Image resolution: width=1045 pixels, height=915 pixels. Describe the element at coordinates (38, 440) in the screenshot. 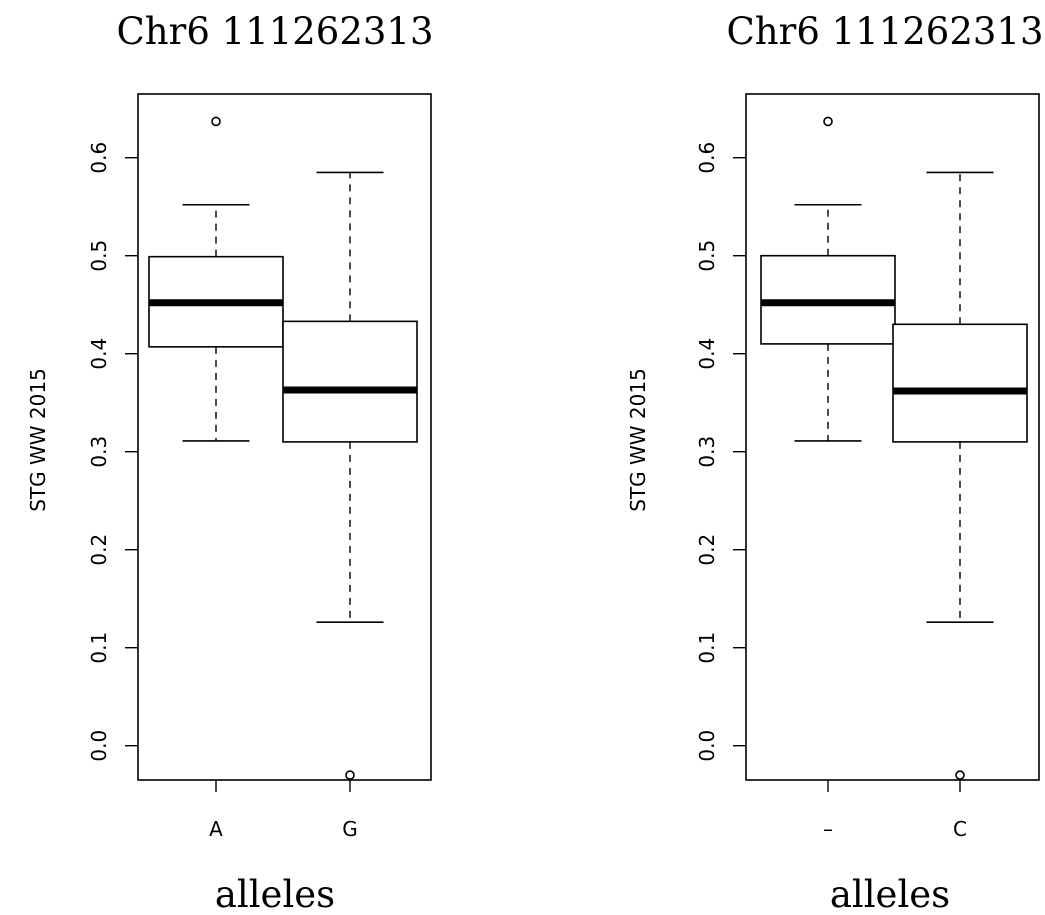

I see `left-y-axis-label: STG WW 2015` at that location.